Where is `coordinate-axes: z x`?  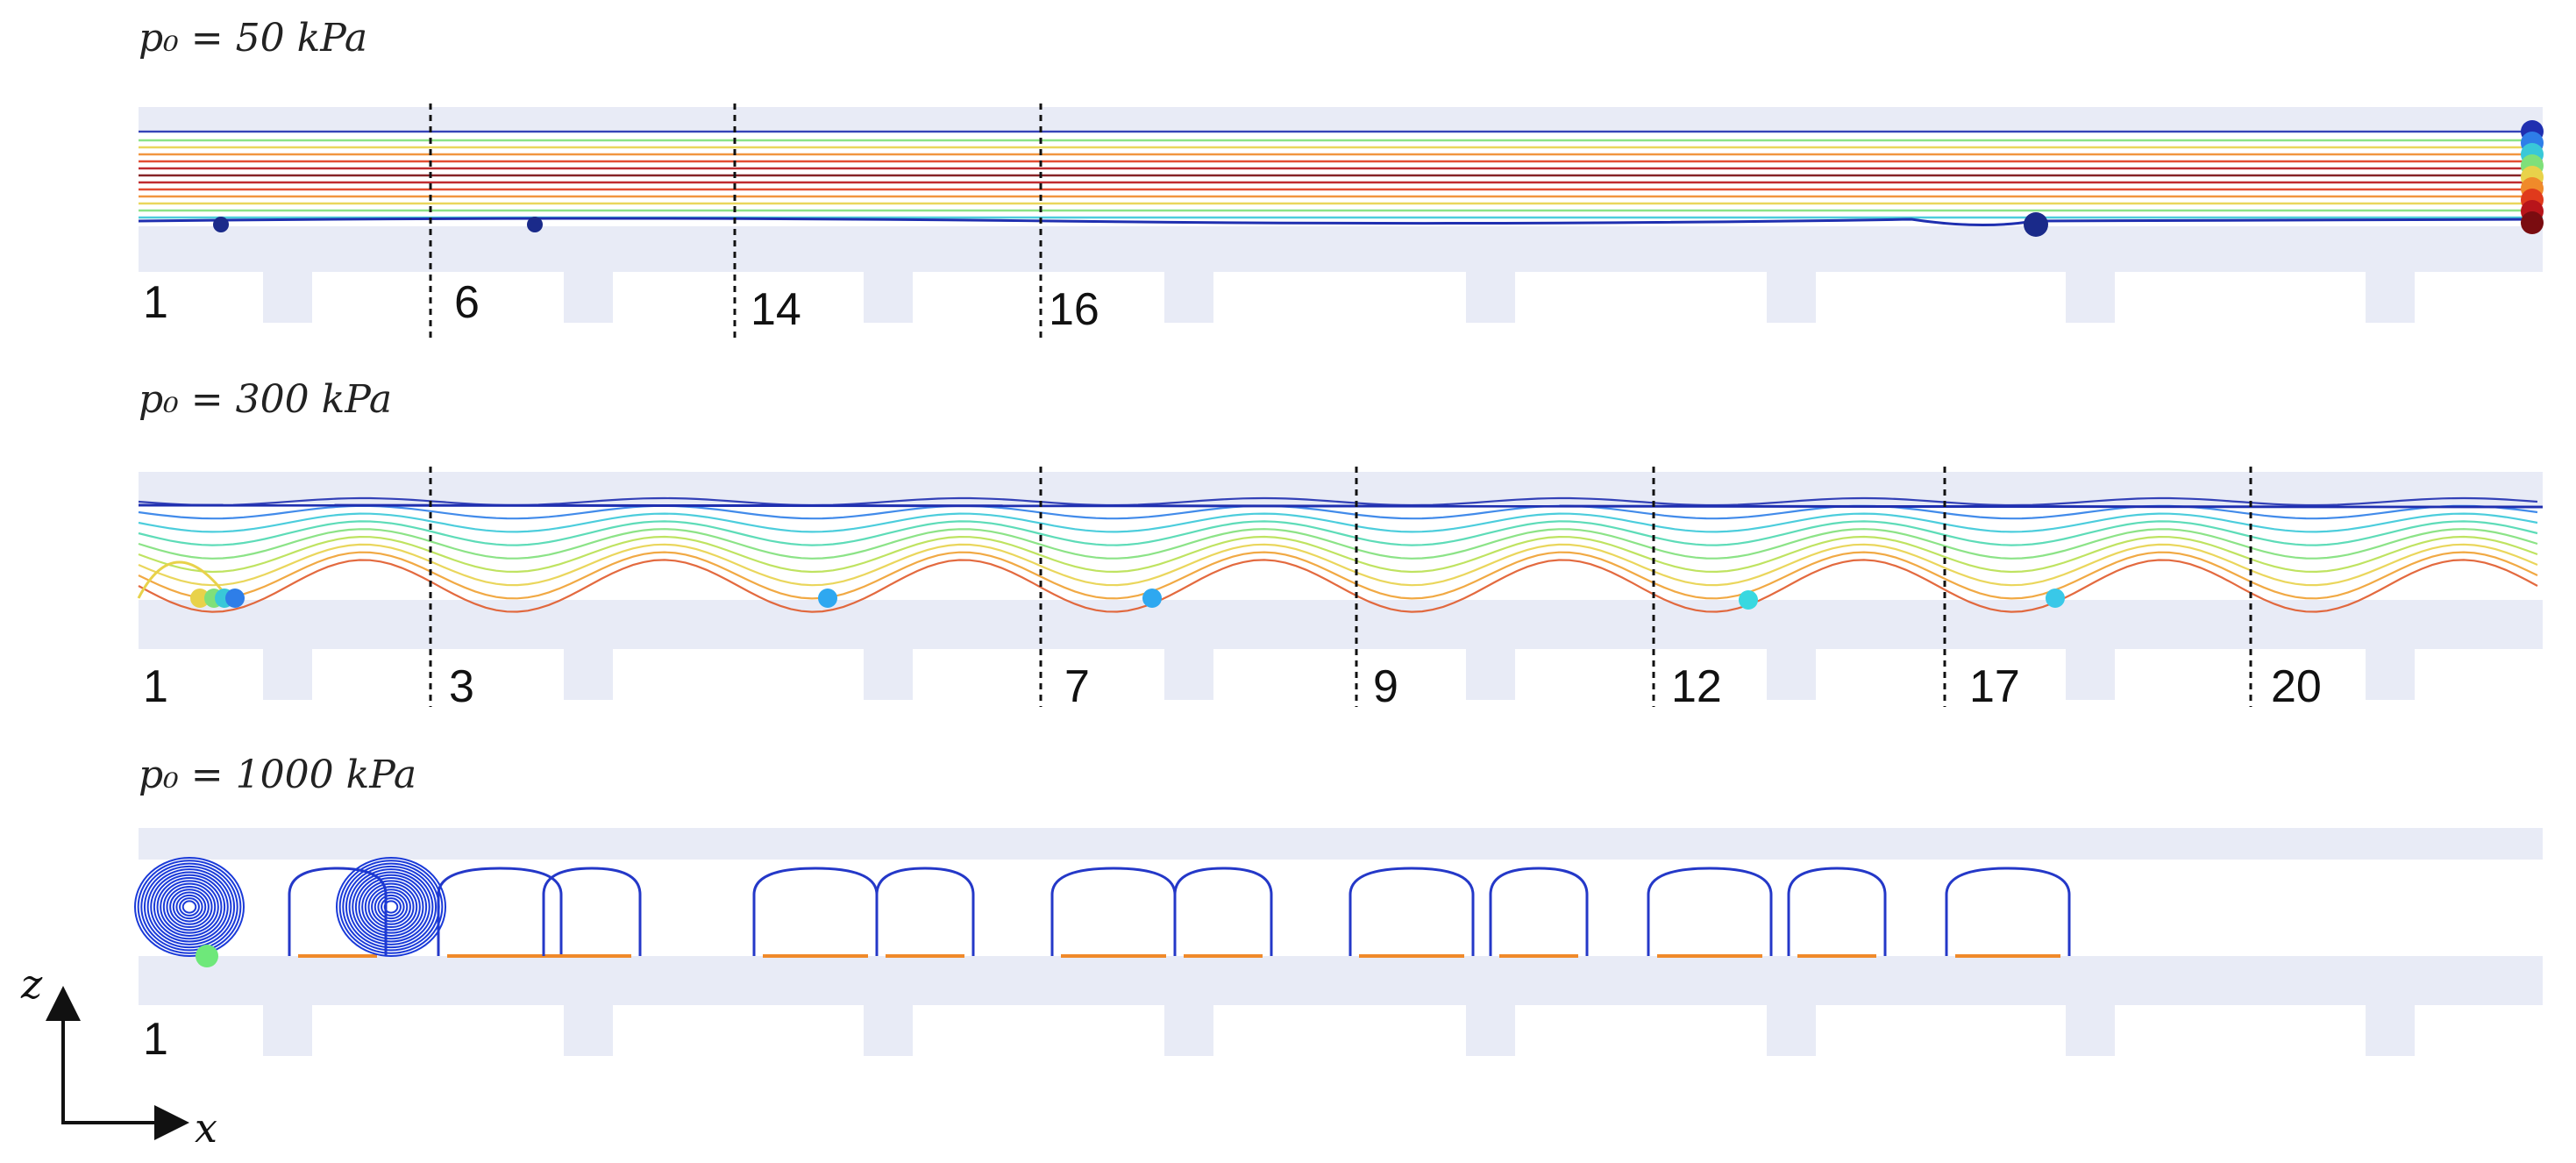 coordinate-axes: z x is located at coordinates (118, 1056).